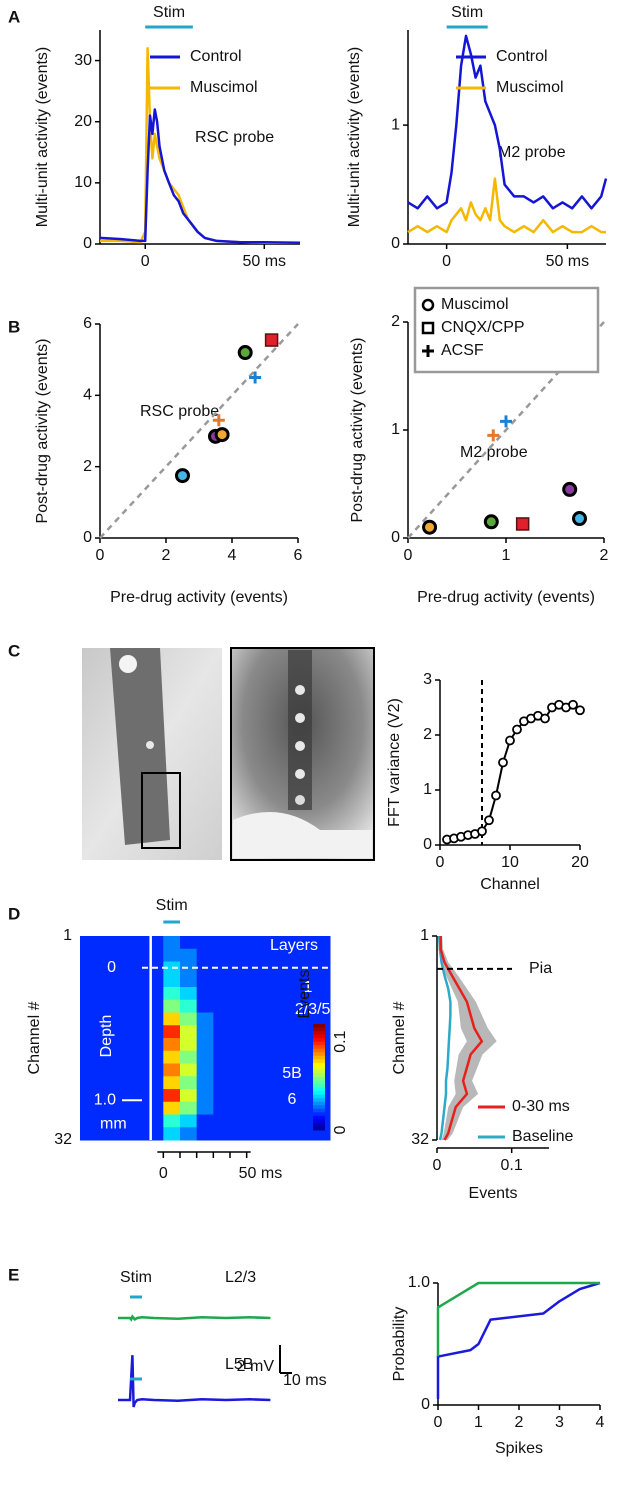 The height and width of the screenshot is (1487, 633). Describe the element at coordinates (152, 754) in the screenshot. I see `probe-photo` at that location.